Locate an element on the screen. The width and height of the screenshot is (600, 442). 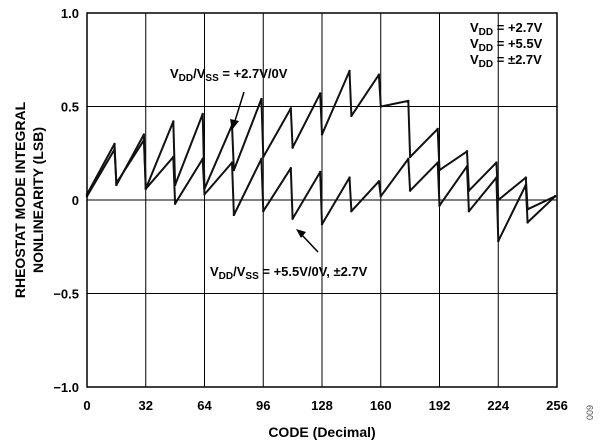
legend-entry-3: VDD = ±2.7V is located at coordinates (506, 61).